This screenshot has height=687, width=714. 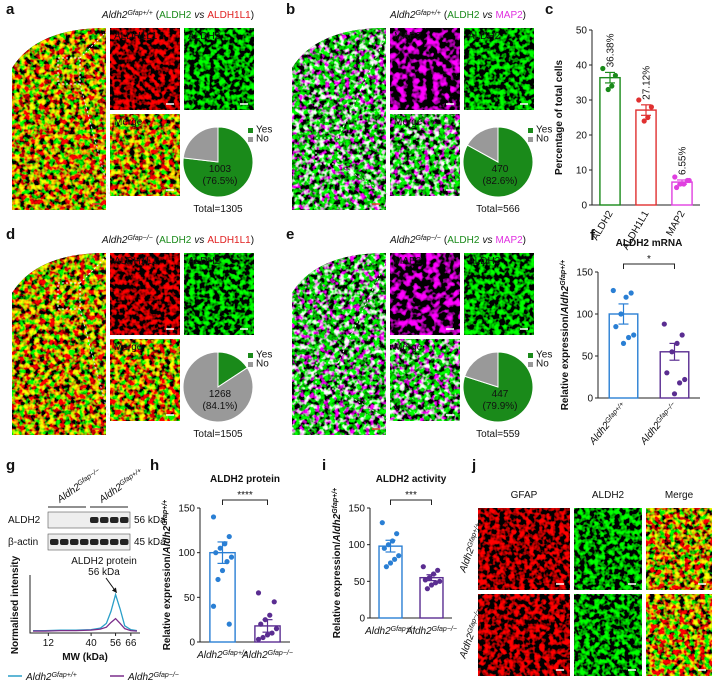 I want to click on blot-size: 56 kDa, so click(x=150, y=520).